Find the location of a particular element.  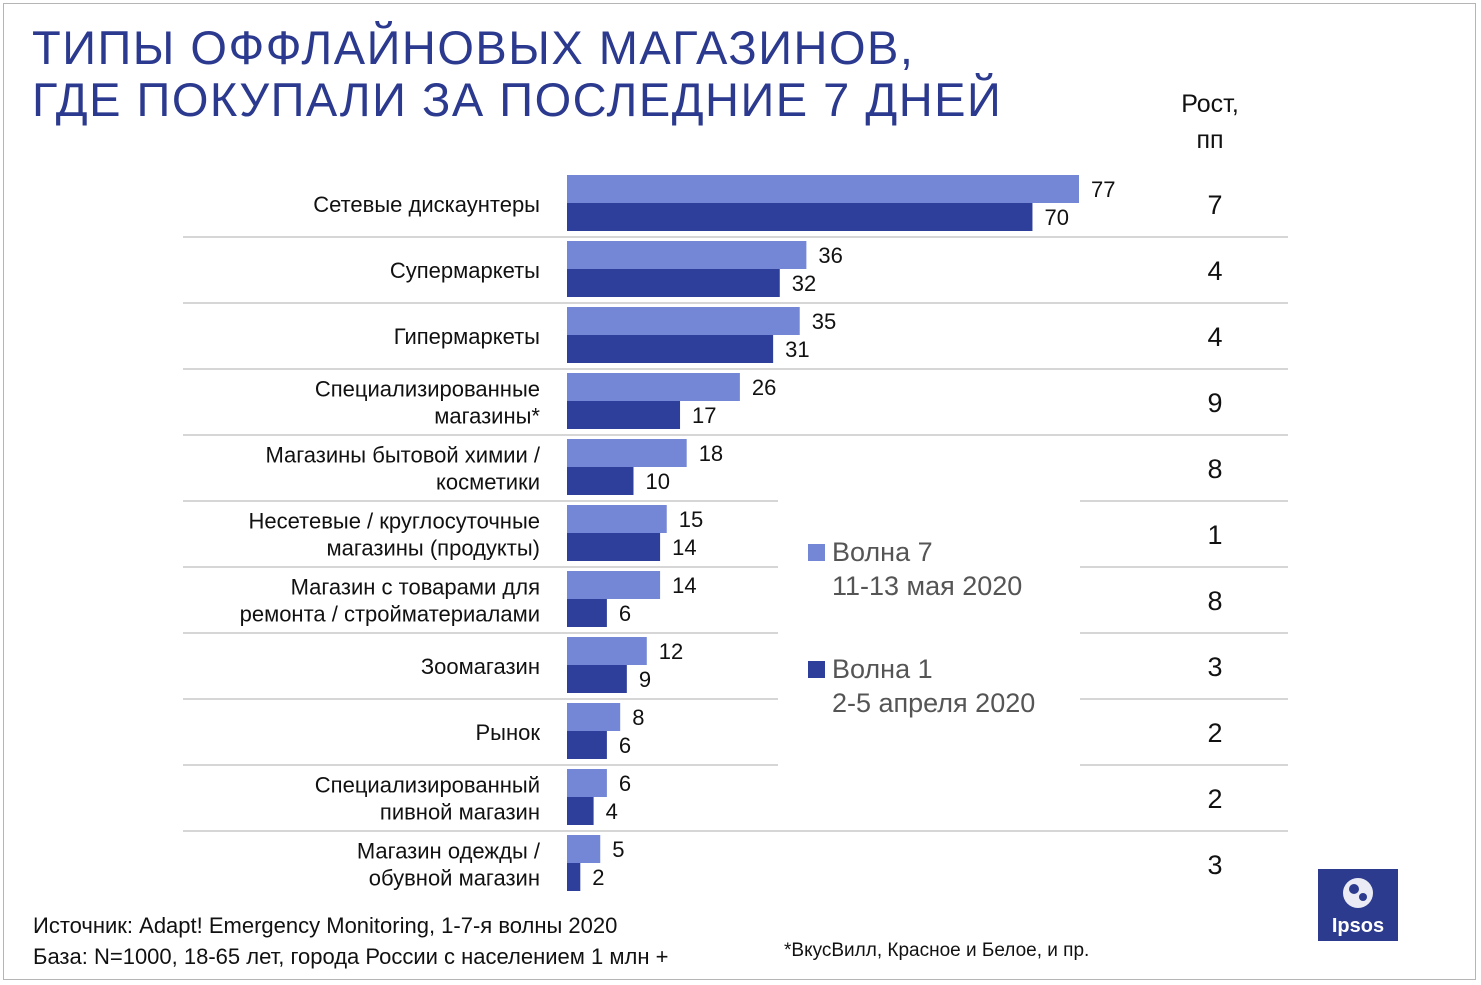

category-label: Гипермаркеты is located at coordinates (467, 336).